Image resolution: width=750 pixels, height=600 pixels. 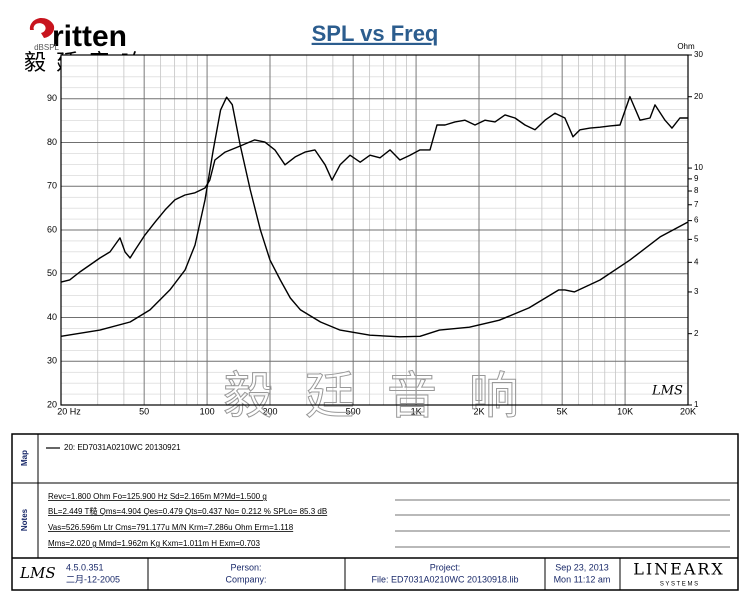 I want to click on y-tick-label: 50, so click(x=52, y=273).